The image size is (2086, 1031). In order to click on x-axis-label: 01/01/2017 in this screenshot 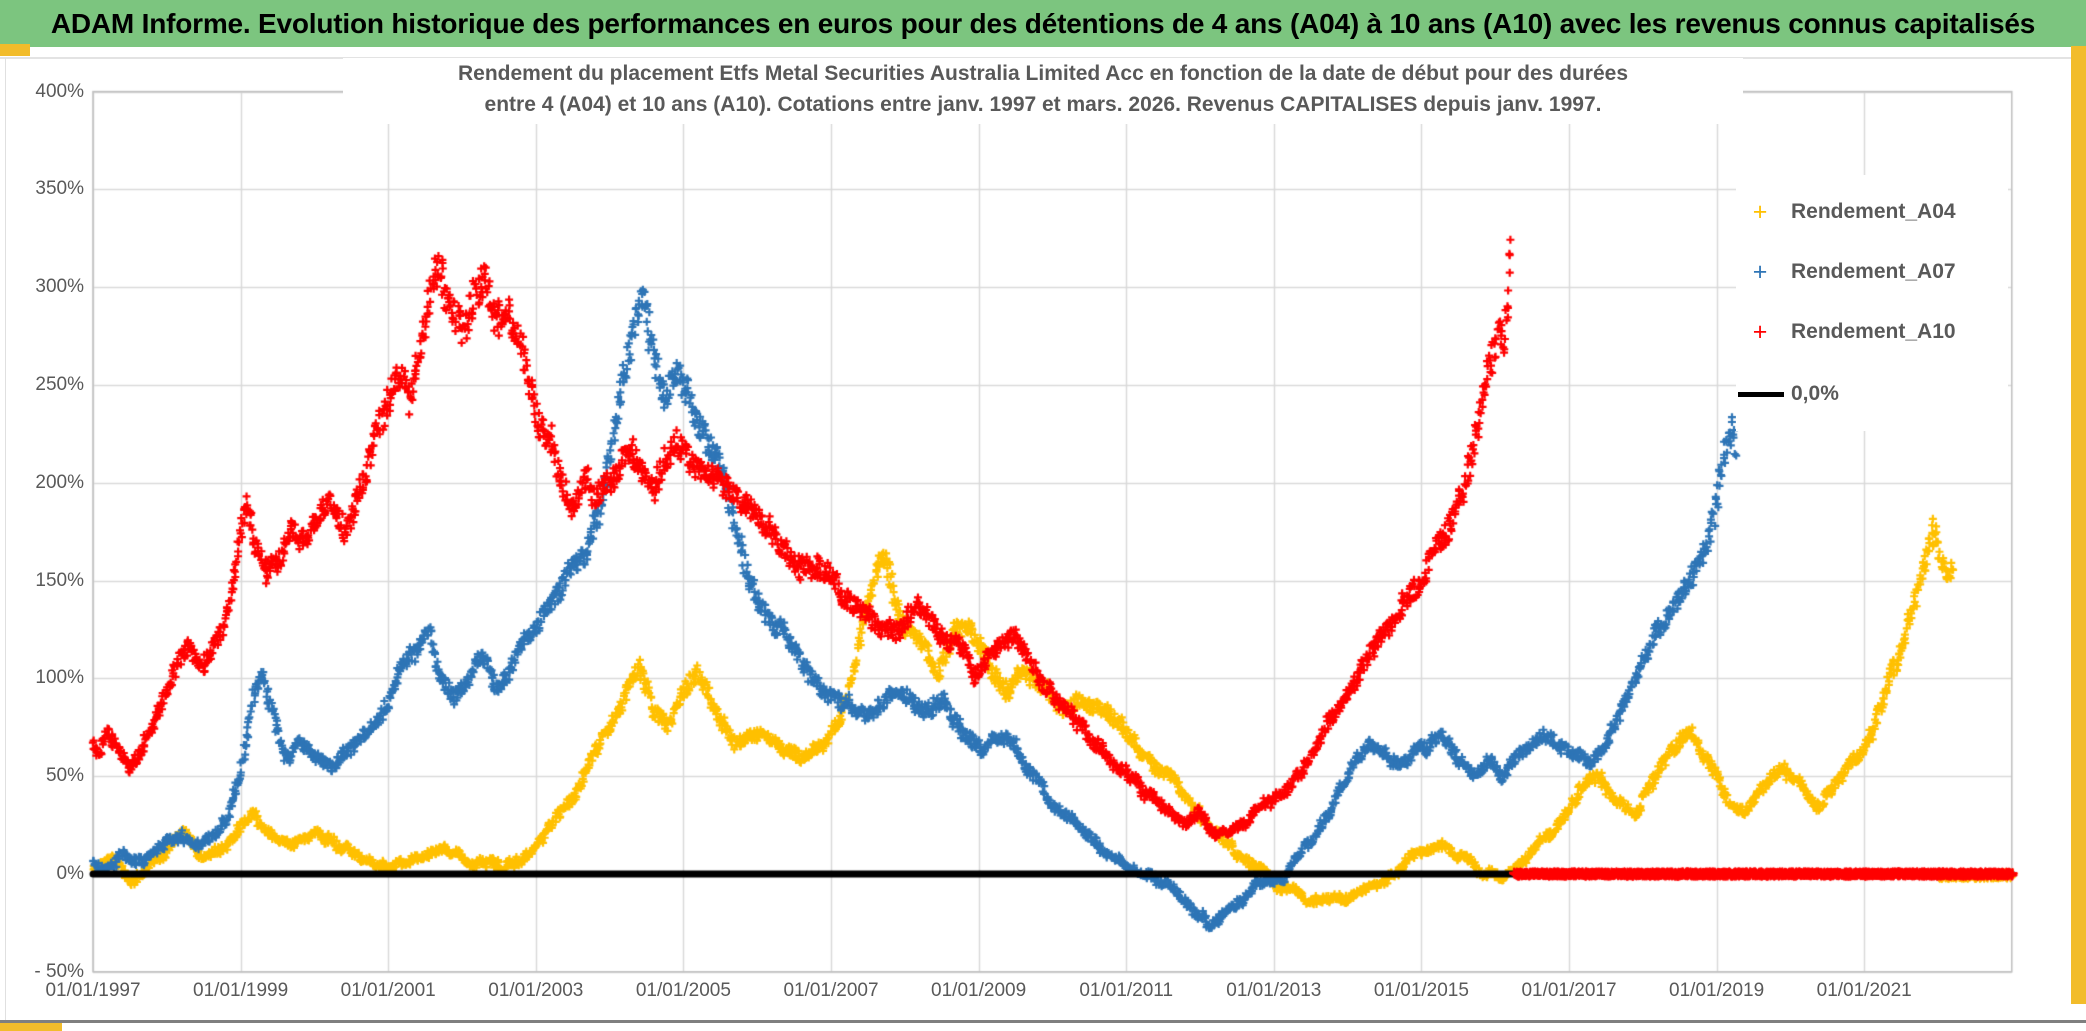, I will do `click(1569, 990)`.